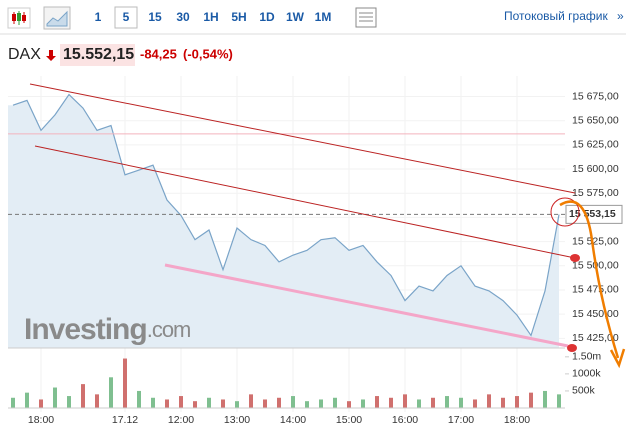 This screenshot has height=427, width=626. Describe the element at coordinates (323, 17) in the screenshot. I see `interval-button: 1M` at that location.